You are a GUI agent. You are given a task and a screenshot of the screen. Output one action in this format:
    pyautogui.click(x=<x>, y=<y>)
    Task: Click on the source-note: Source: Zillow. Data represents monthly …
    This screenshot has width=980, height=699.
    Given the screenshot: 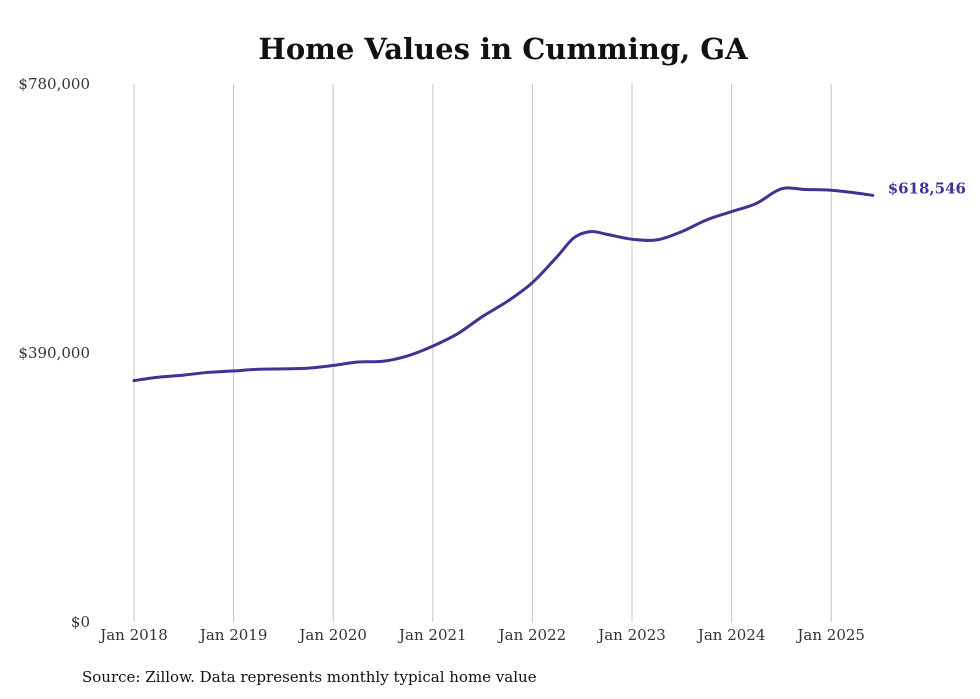 What is the action you would take?
    pyautogui.click(x=309, y=677)
    